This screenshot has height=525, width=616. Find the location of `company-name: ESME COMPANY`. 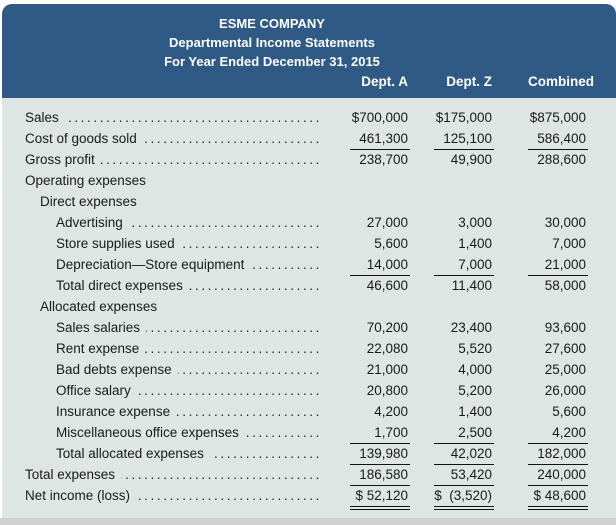

company-name: ESME COMPANY is located at coordinates (272, 23).